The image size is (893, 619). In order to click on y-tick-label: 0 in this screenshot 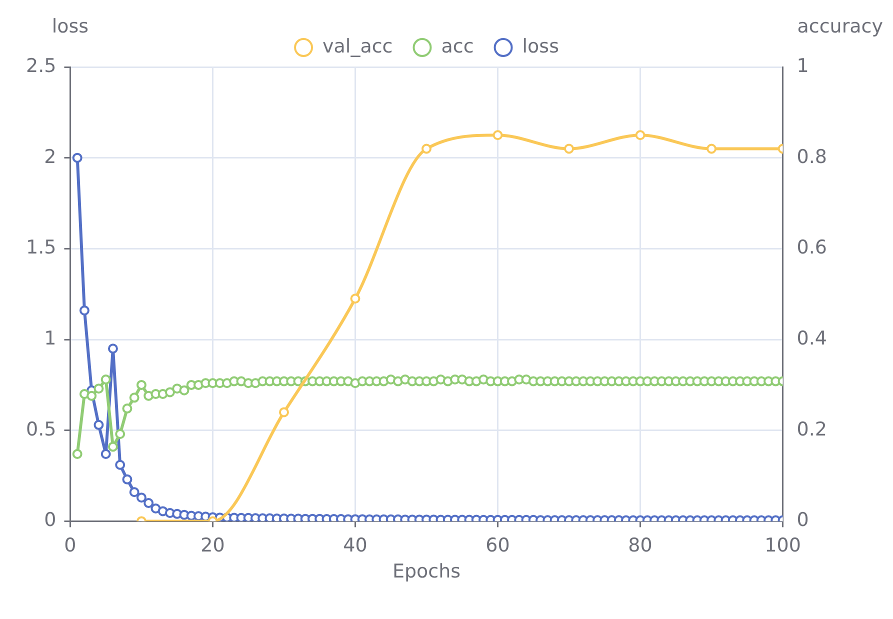, I will do `click(50, 520)`.